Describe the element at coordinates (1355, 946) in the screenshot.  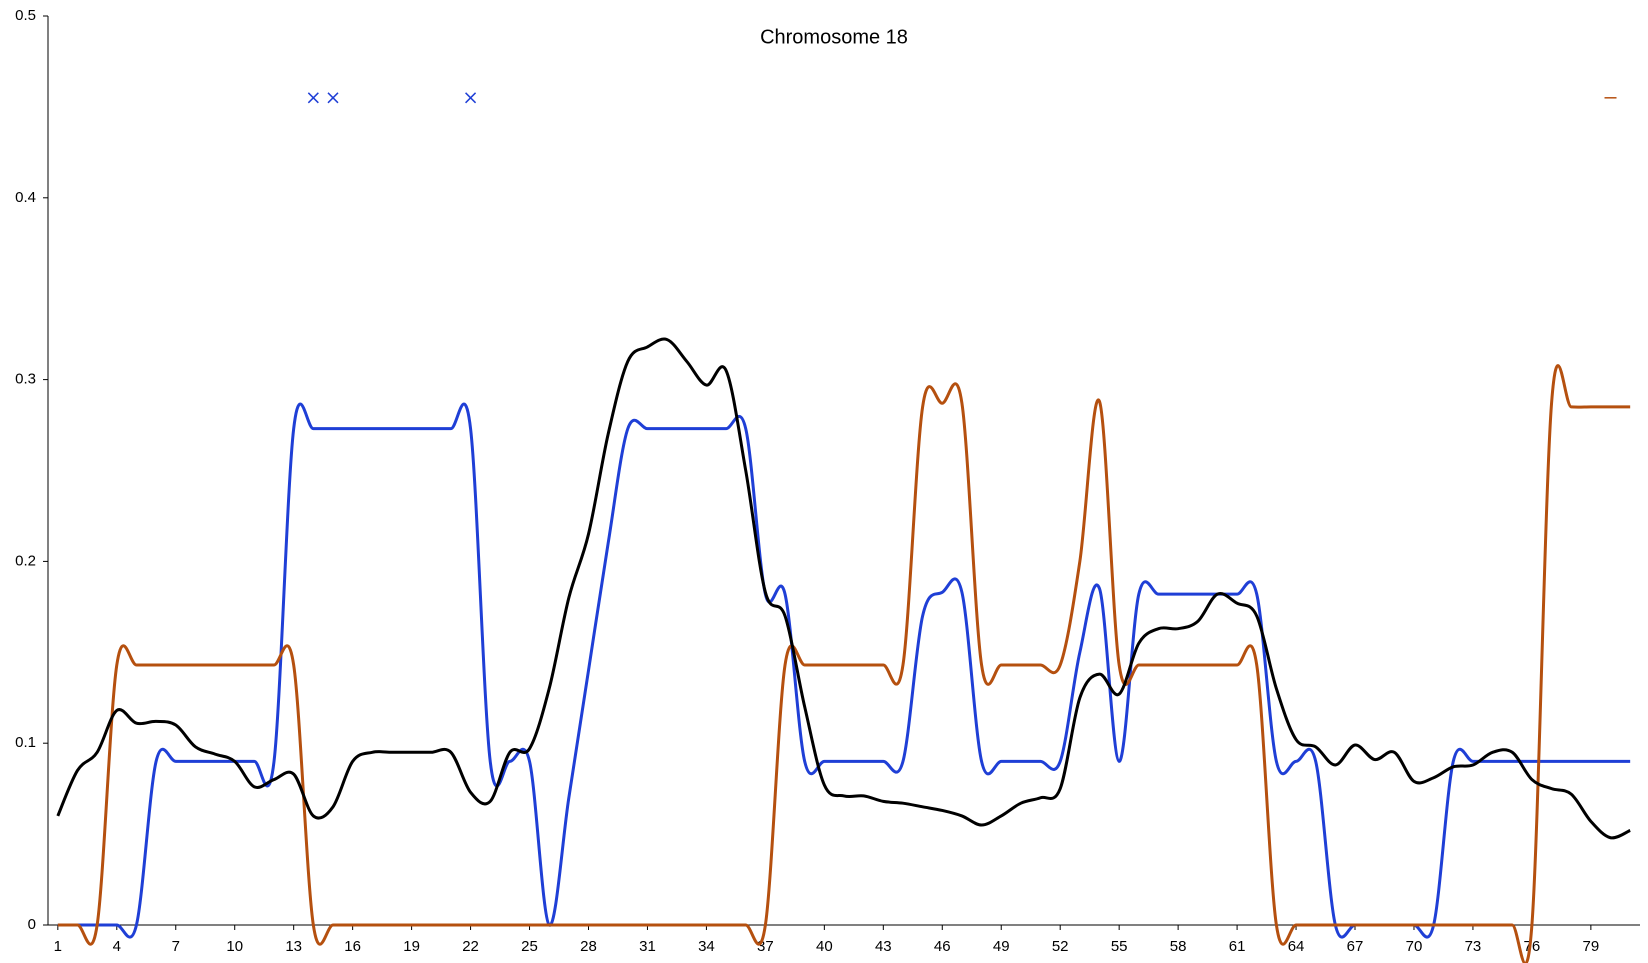
I see `x-tick-label: 67` at that location.